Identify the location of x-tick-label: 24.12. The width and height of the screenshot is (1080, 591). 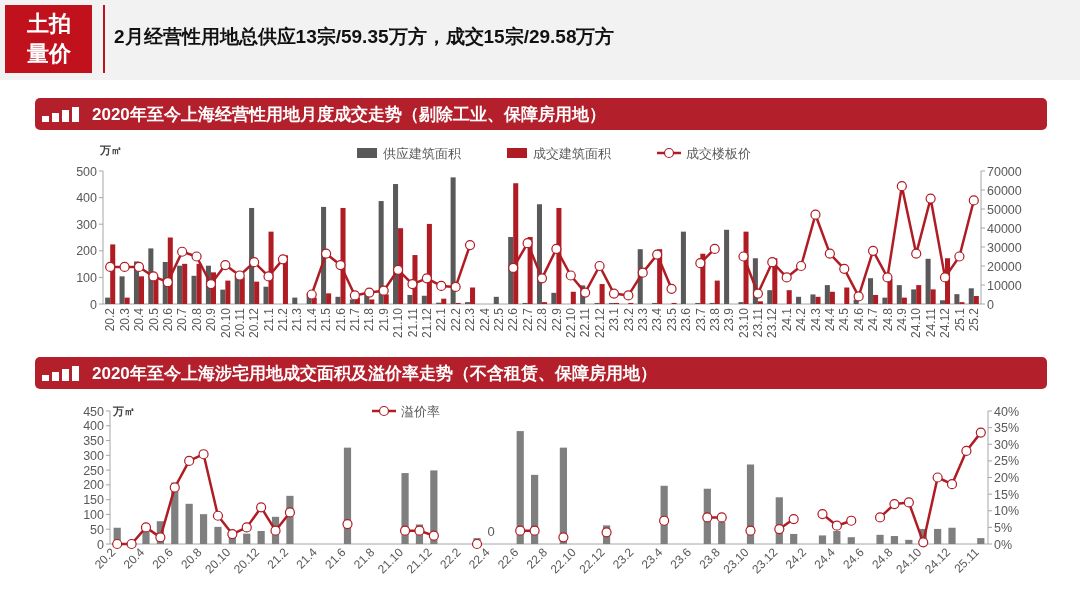
(945, 323).